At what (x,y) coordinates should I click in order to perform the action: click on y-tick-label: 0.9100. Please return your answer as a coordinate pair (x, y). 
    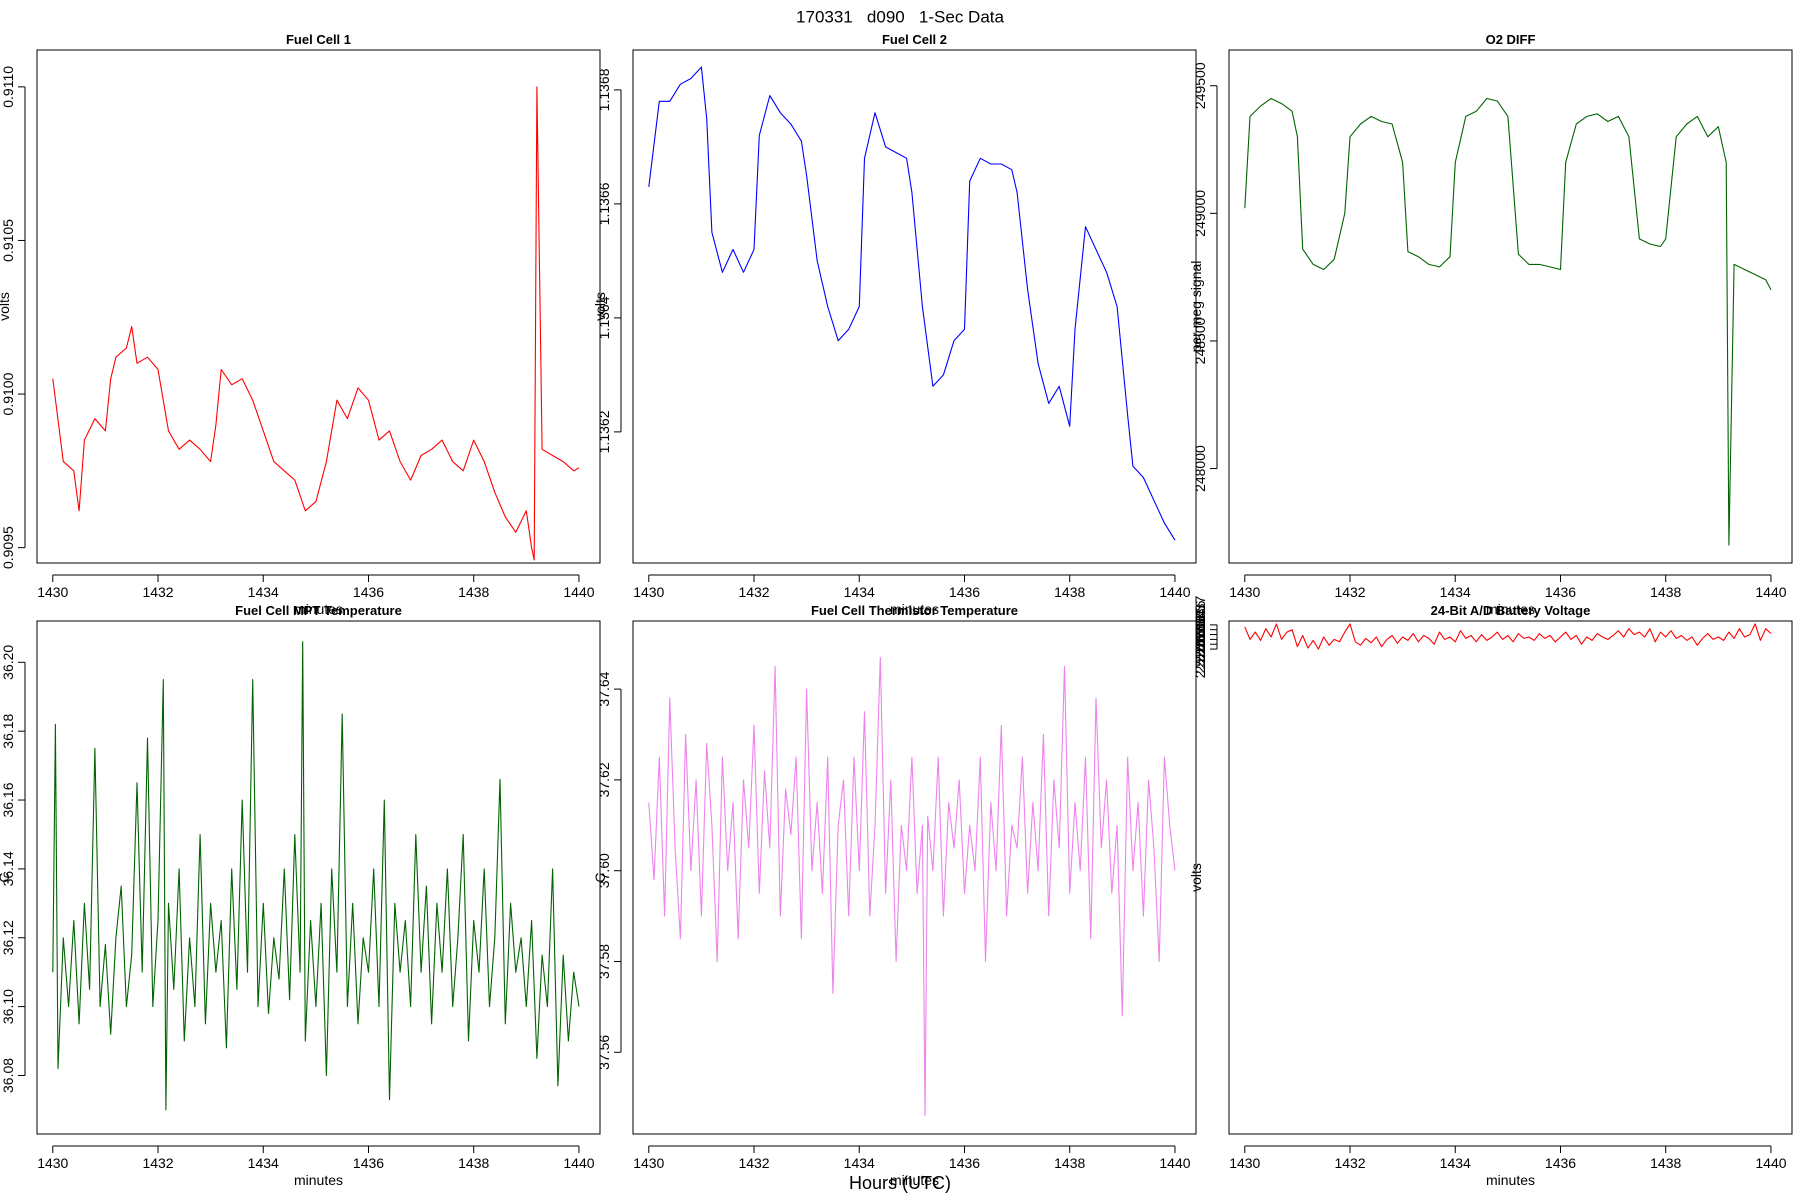
    Looking at the image, I should click on (8, 393).